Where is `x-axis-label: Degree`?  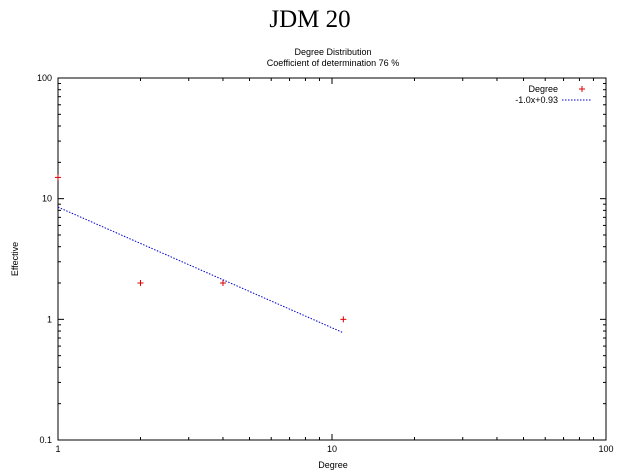
x-axis-label: Degree is located at coordinates (333, 465).